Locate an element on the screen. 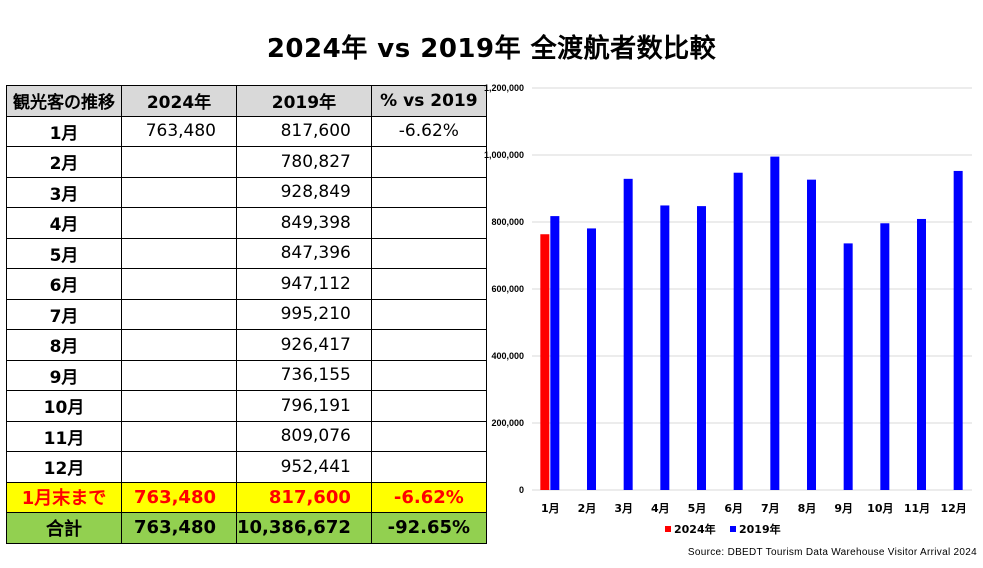  x-tick-label: 9月 is located at coordinates (843, 508).